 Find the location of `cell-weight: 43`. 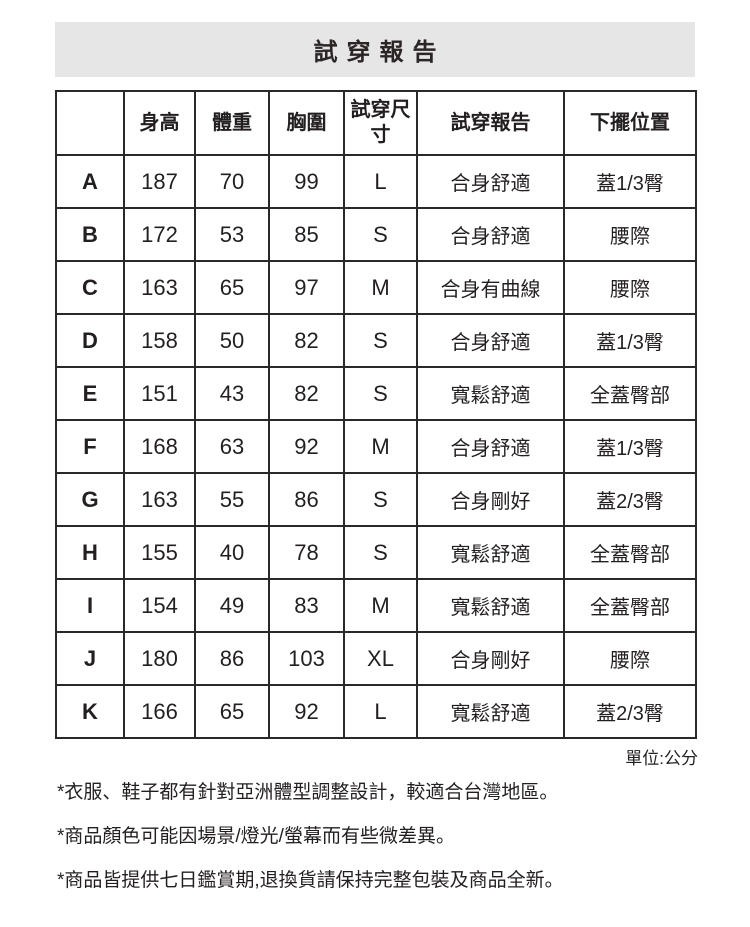

cell-weight: 43 is located at coordinates (232, 393).